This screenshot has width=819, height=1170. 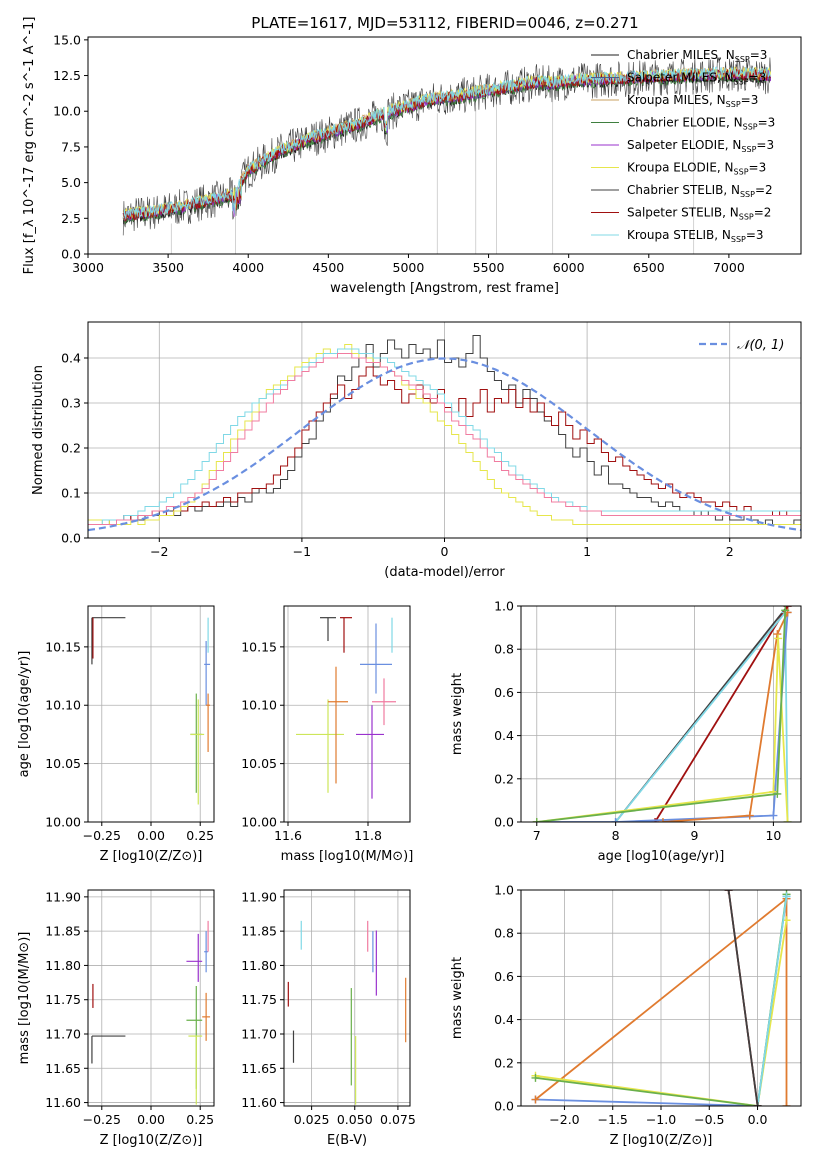 I want to click on legend-label-main: Chabrier MILES, N, so click(x=681, y=55).